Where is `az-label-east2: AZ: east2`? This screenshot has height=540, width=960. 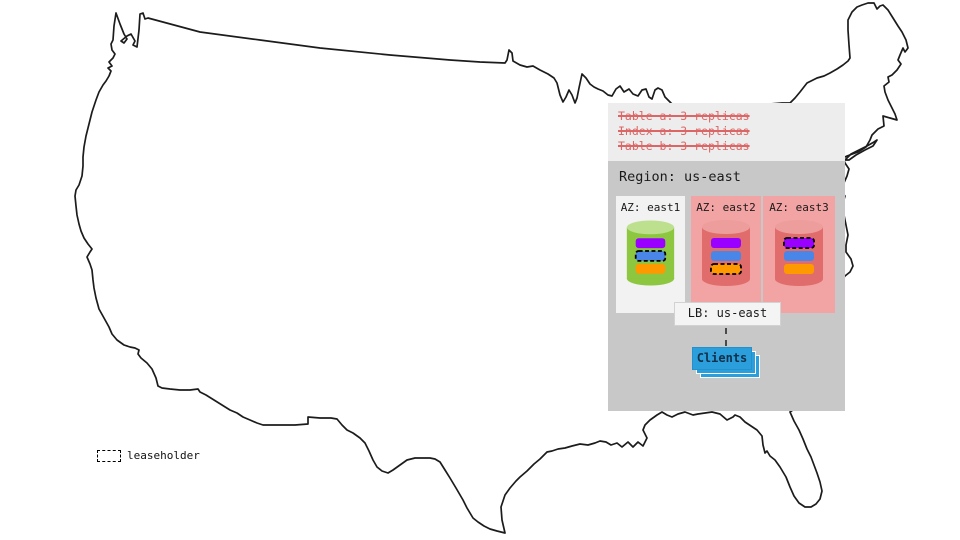 az-label-east2: AZ: east2 is located at coordinates (726, 207).